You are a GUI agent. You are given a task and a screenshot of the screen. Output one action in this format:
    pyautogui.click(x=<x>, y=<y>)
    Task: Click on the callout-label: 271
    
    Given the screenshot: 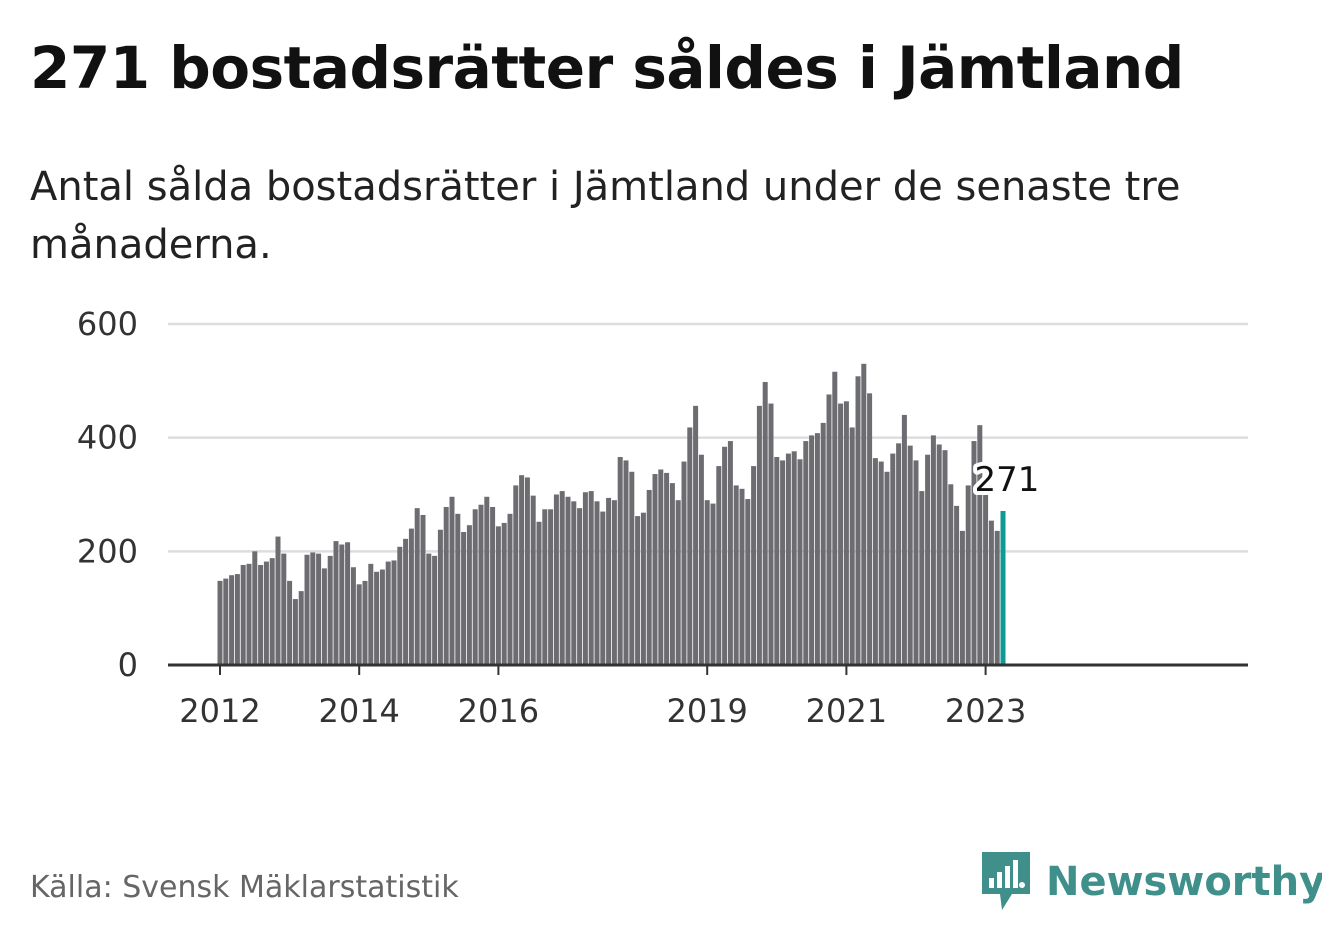 What is the action you would take?
    pyautogui.click(x=1007, y=480)
    